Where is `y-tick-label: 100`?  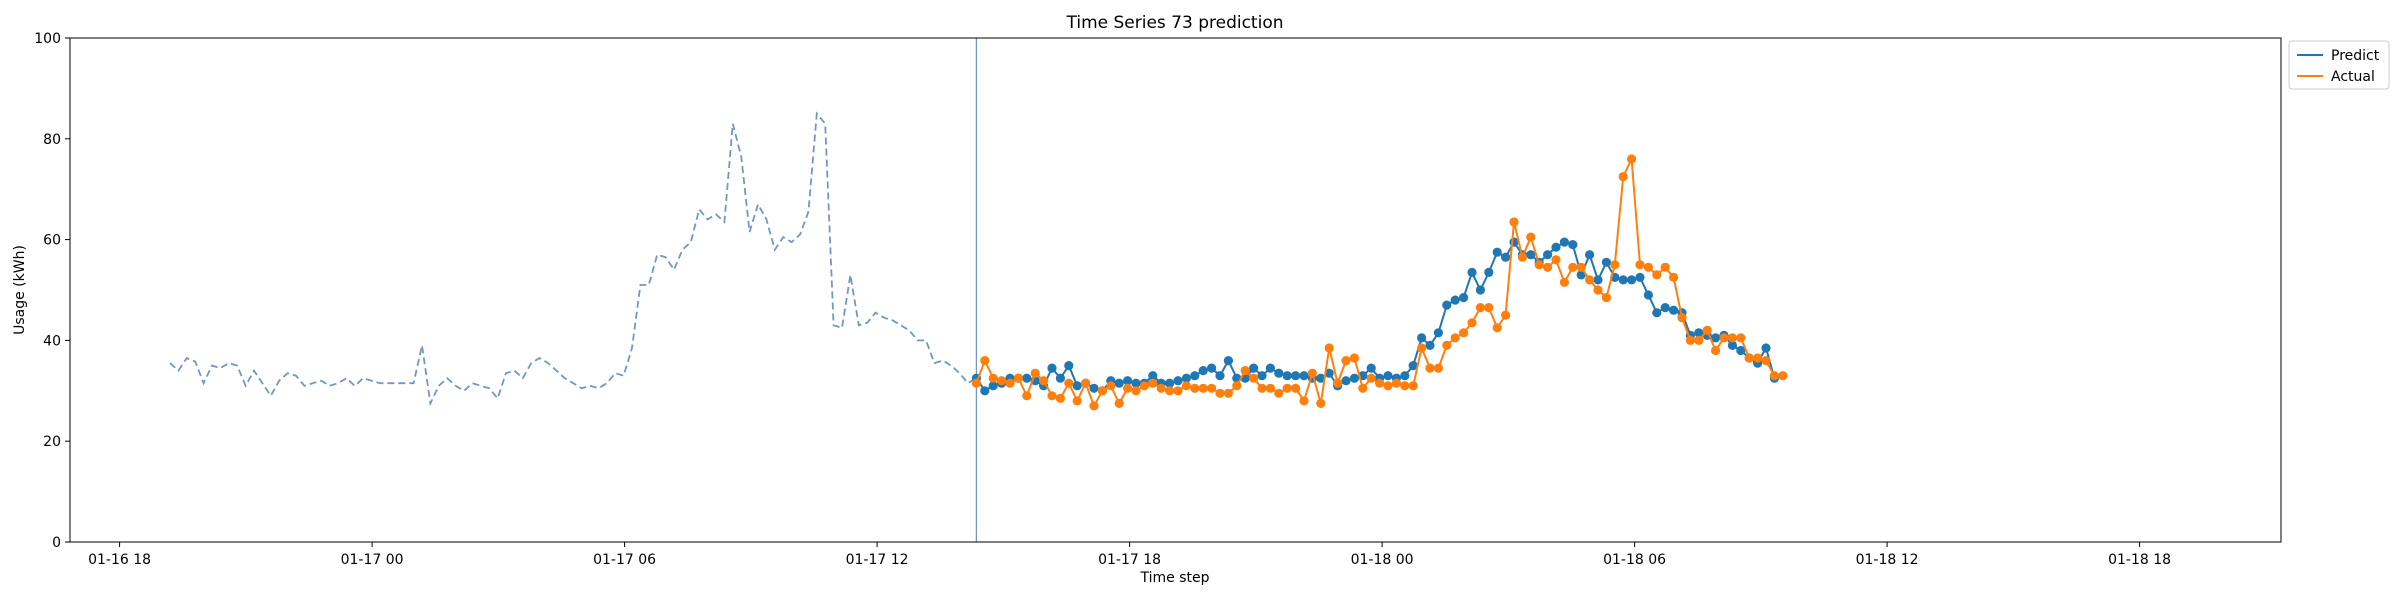 y-tick-label: 100 is located at coordinates (47, 39).